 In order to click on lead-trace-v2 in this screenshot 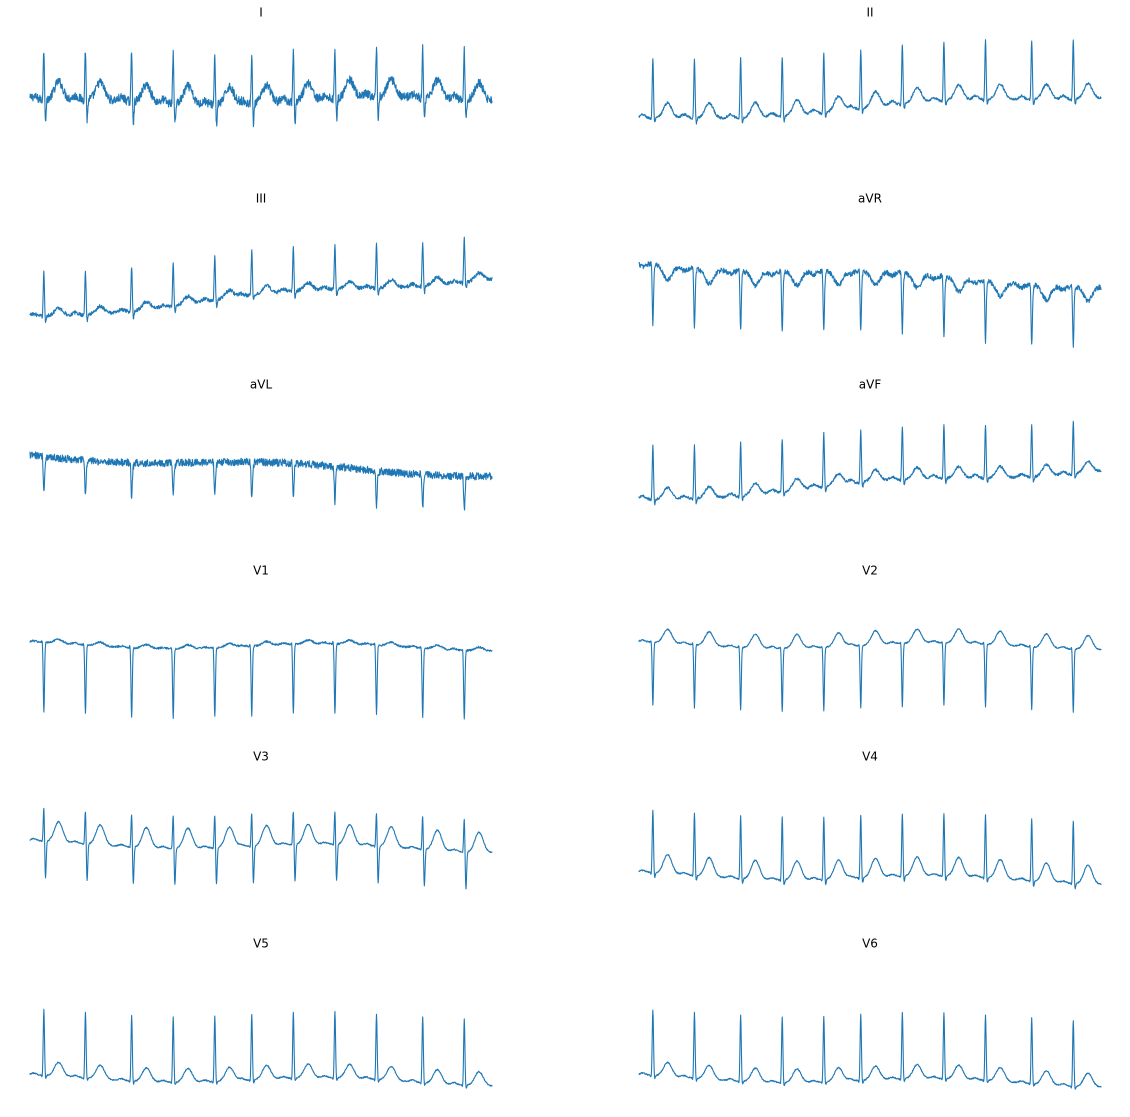, I will do `click(870, 670)`.